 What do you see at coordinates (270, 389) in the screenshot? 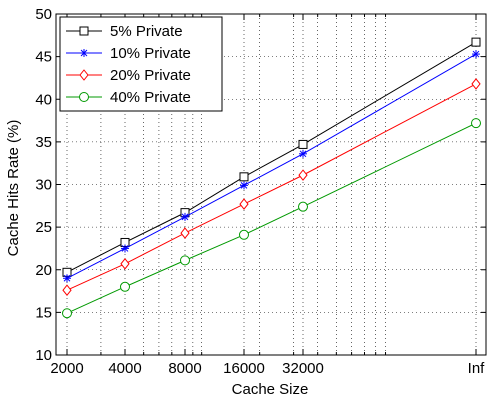
I see `x-axis-label: Cache Size` at bounding box center [270, 389].